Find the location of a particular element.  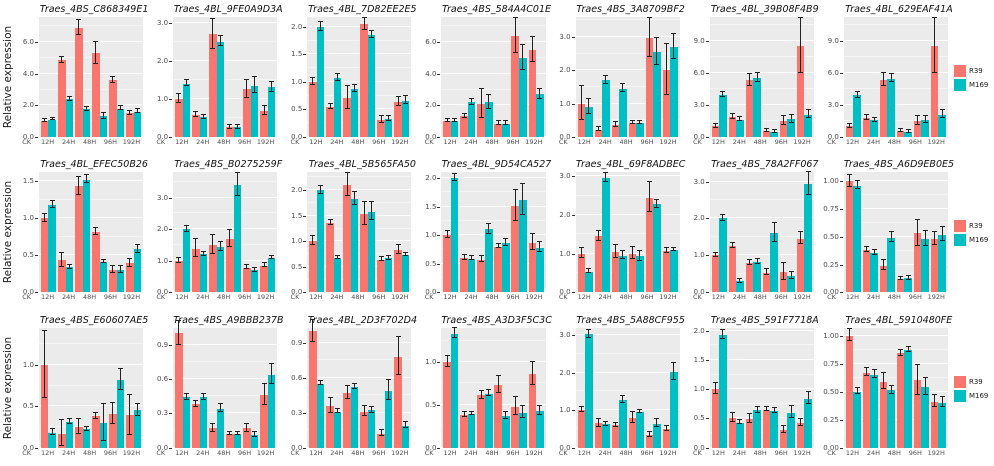

plot-body: 0.0 1.0 2.0 3.0 is located at coordinates (753, 233).